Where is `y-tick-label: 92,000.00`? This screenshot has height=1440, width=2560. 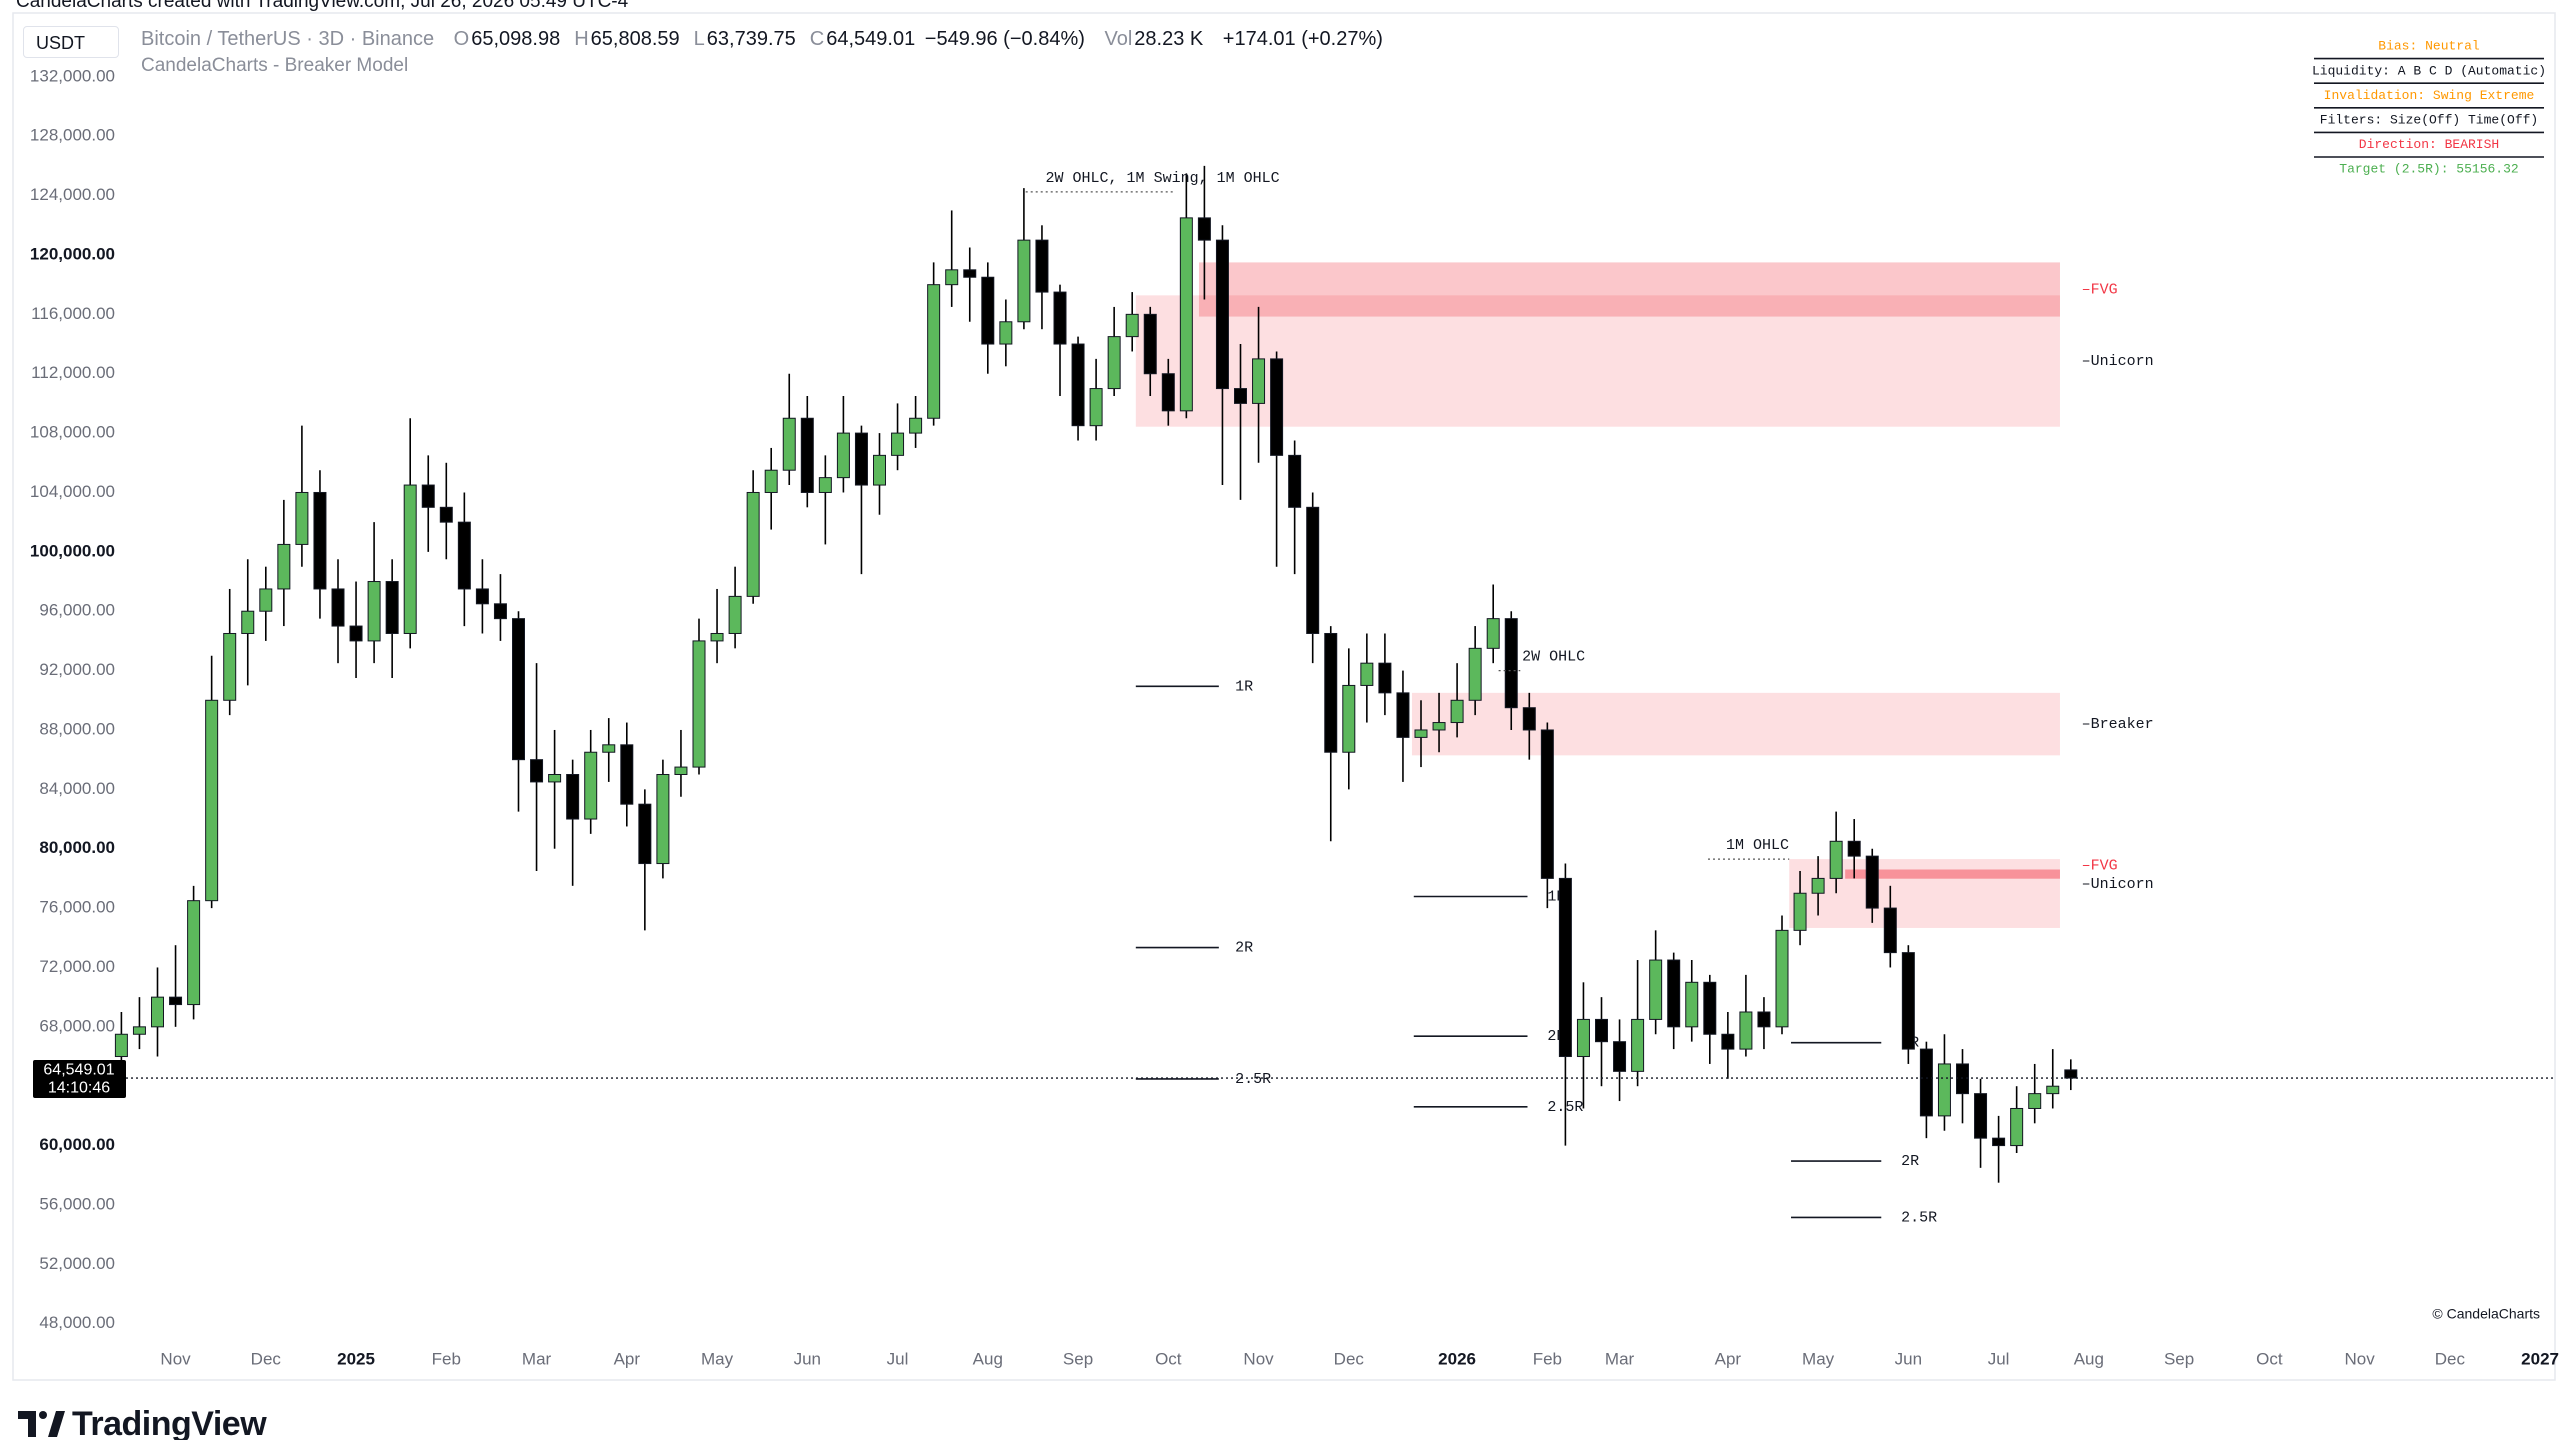
y-tick-label: 92,000.00 is located at coordinates (77, 669).